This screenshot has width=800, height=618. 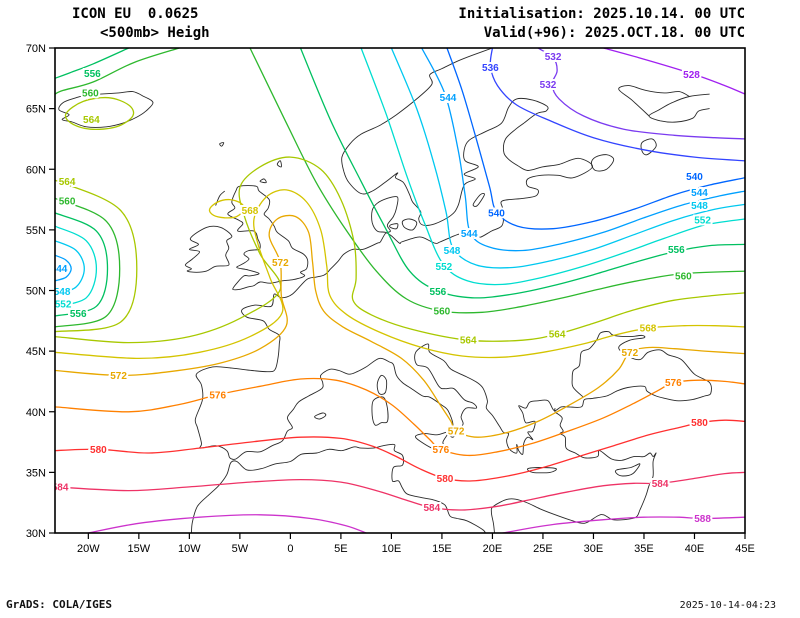 What do you see at coordinates (699, 423) in the screenshot?
I see `contour-label-580: 580` at bounding box center [699, 423].